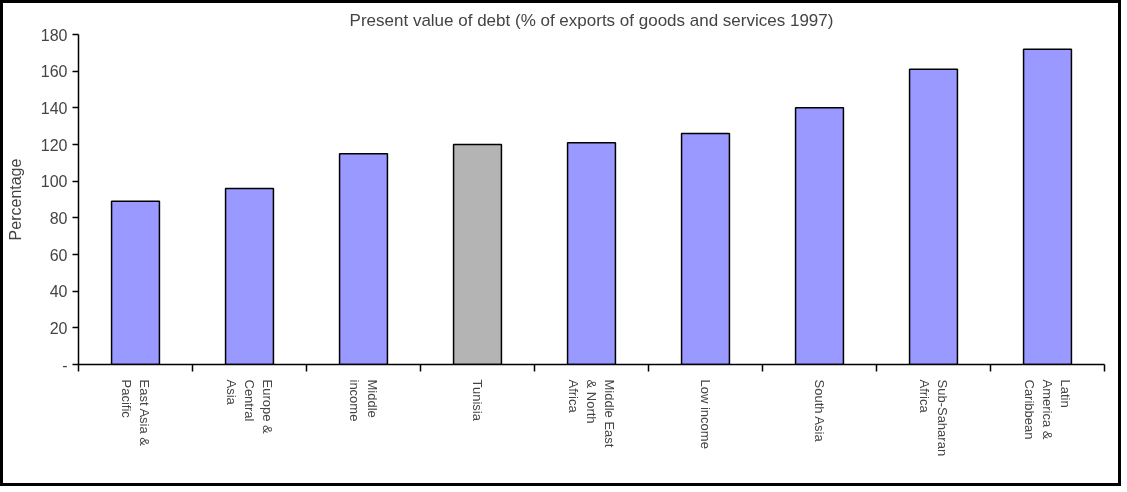 The image size is (1127, 492). I want to click on y-tick-label: 120, so click(54, 145).